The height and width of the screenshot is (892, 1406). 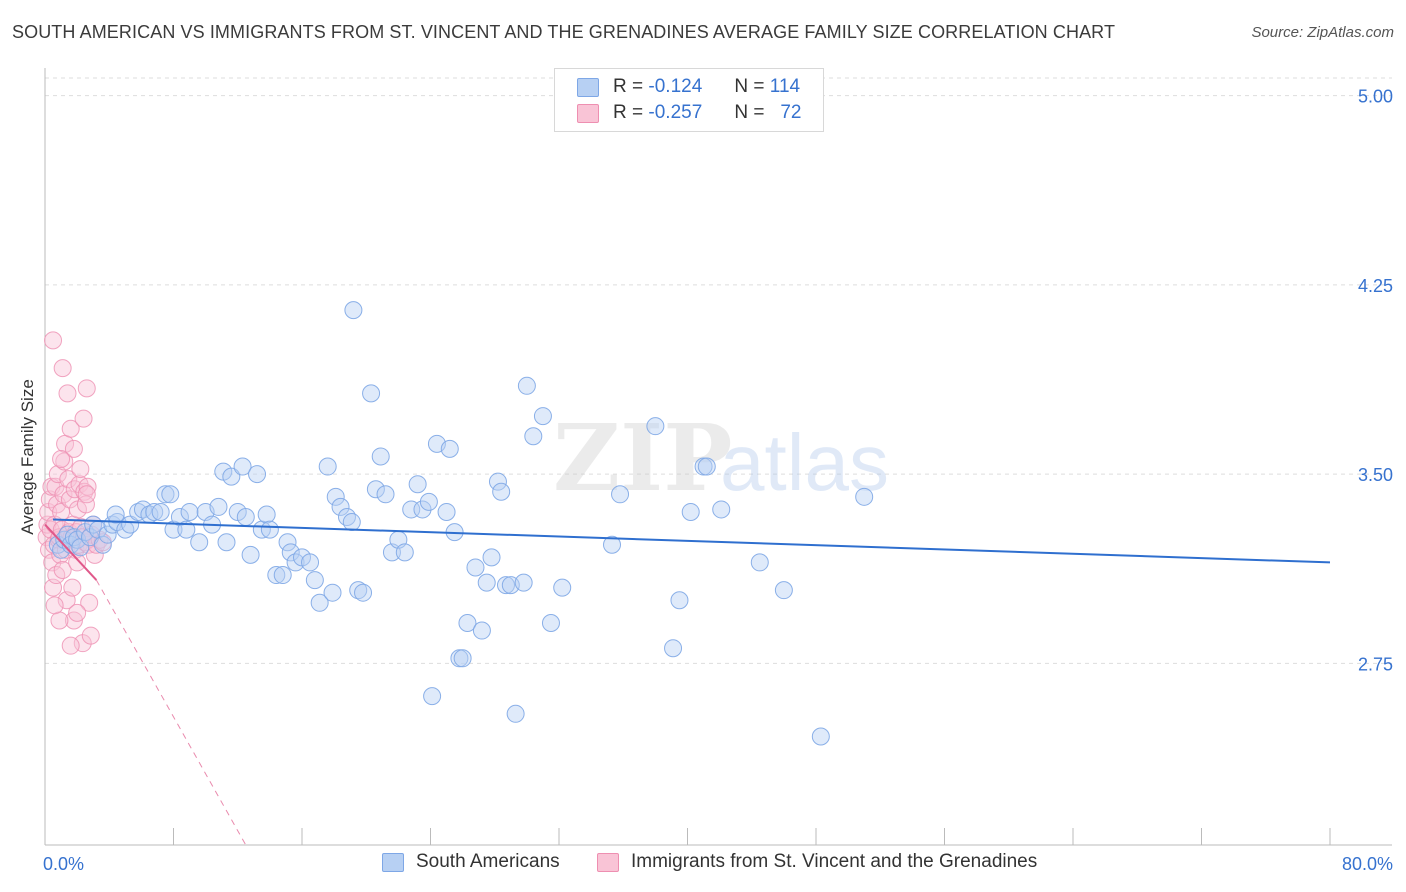 I want to click on y-tick-label: 2.75, so click(x=1375, y=664).